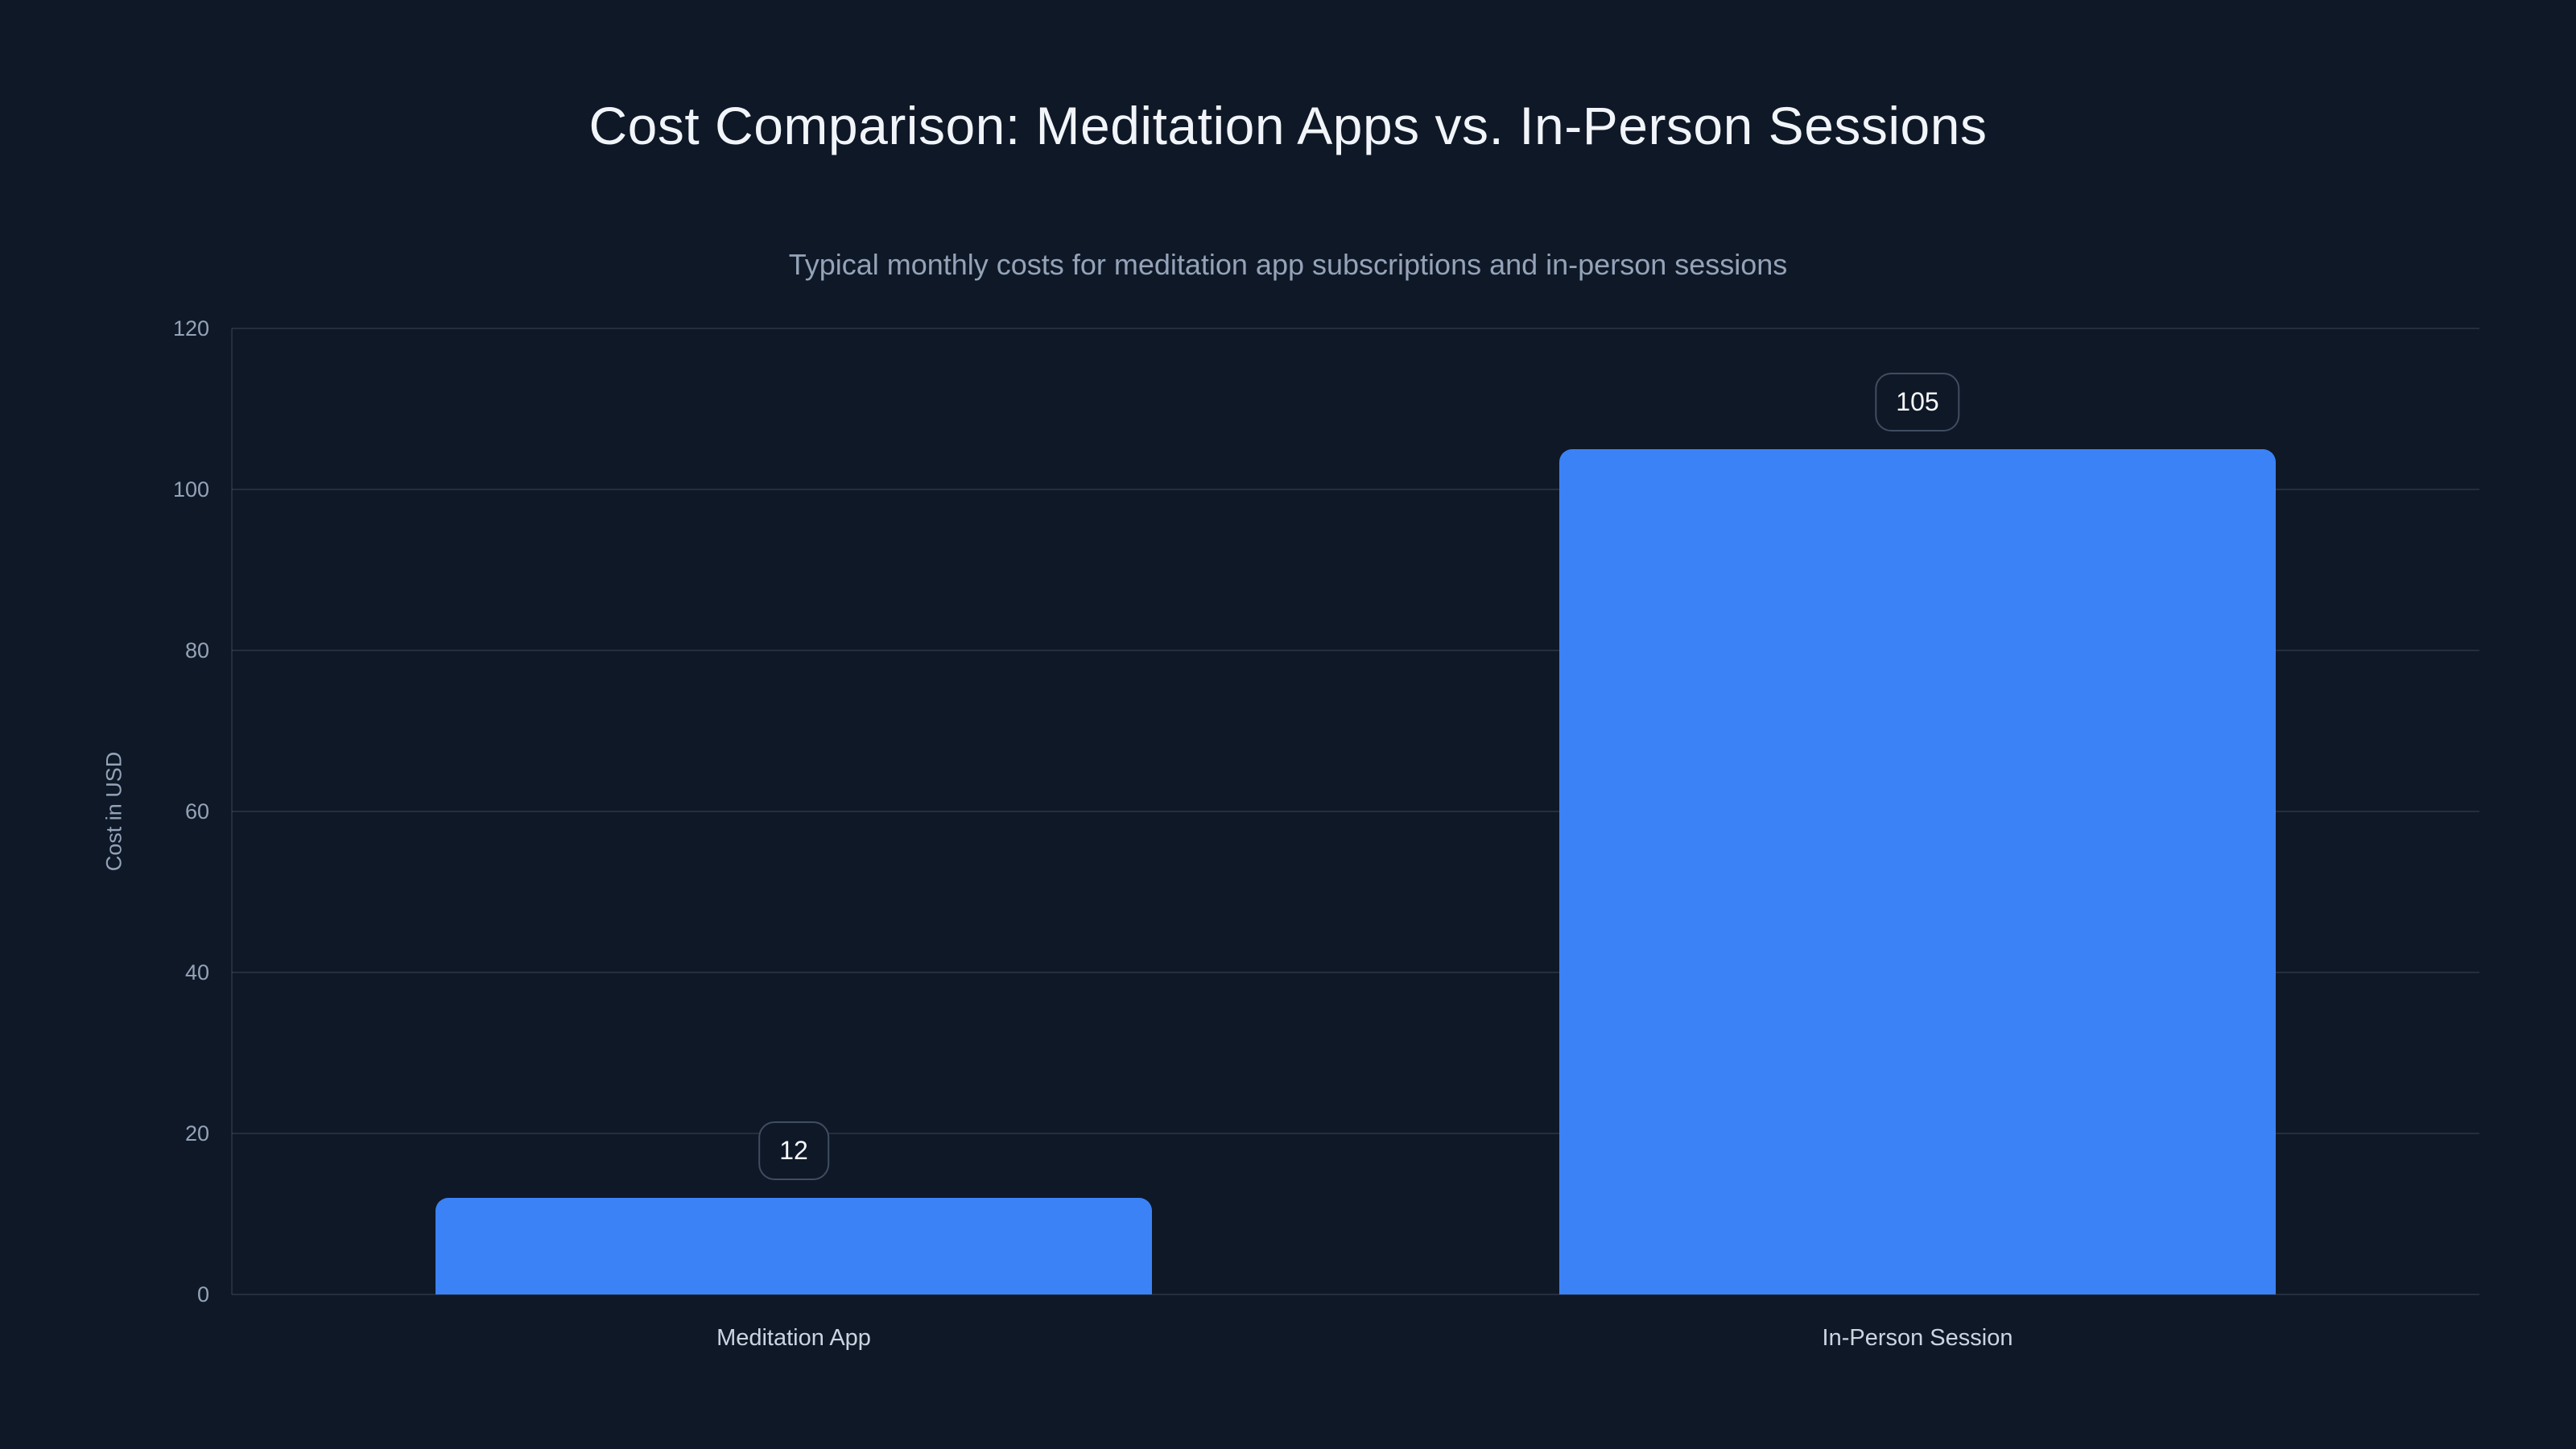 The height and width of the screenshot is (1449, 2576). What do you see at coordinates (196, 1133) in the screenshot?
I see `y-tick-label-20: 20` at bounding box center [196, 1133].